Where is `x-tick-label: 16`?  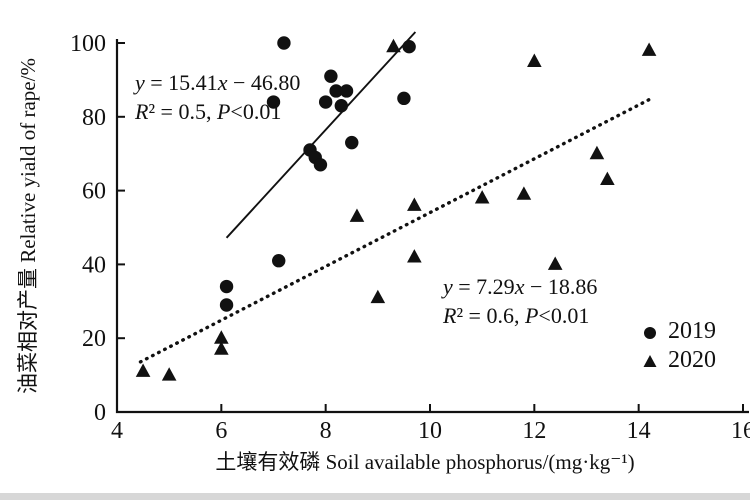
x-tick-label: 16 is located at coordinates (740, 431).